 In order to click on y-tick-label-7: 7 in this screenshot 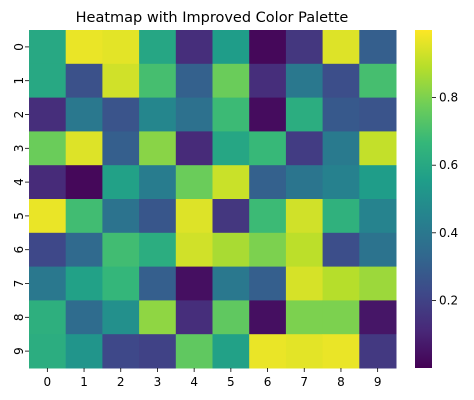, I will do `click(19, 284)`.